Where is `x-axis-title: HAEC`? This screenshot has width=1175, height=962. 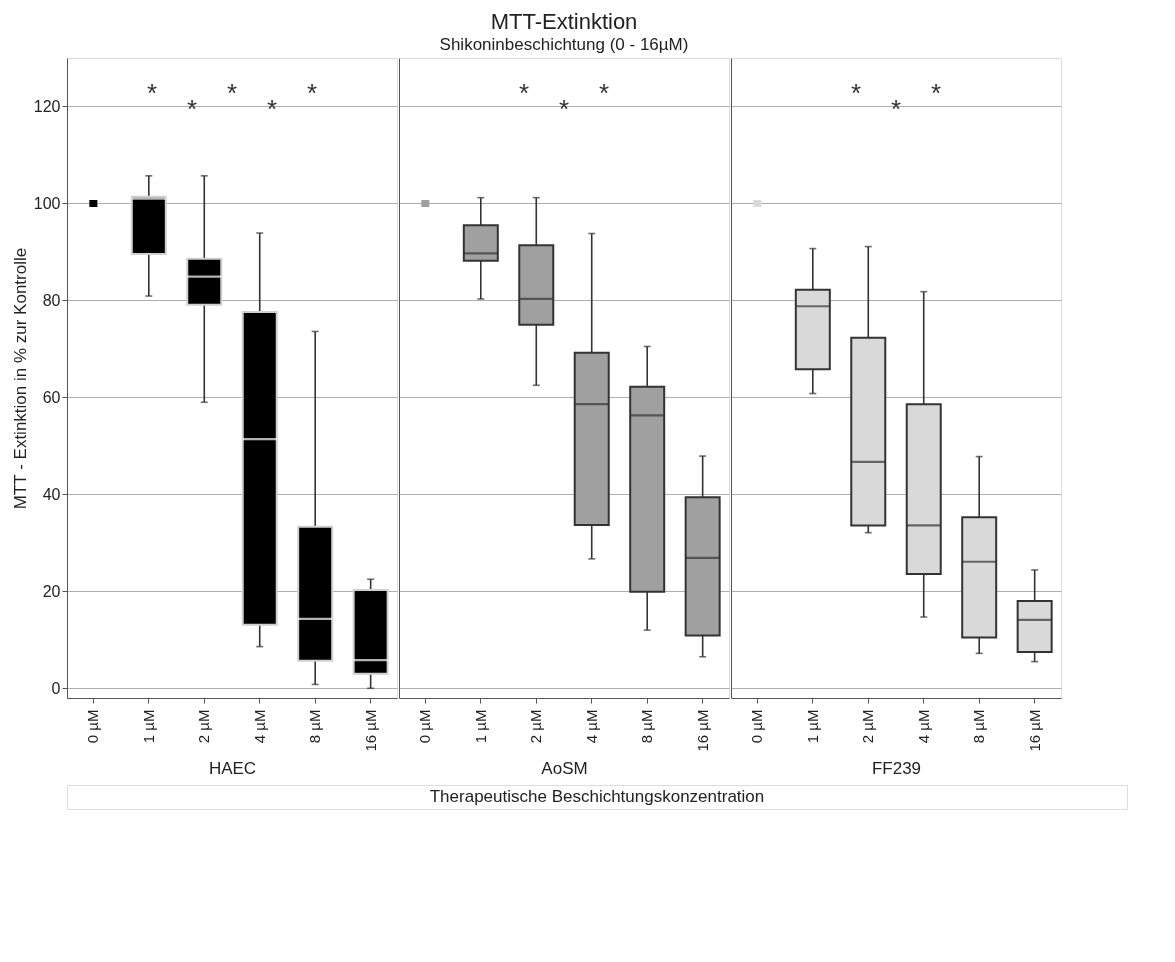 x-axis-title: HAEC is located at coordinates (232, 769).